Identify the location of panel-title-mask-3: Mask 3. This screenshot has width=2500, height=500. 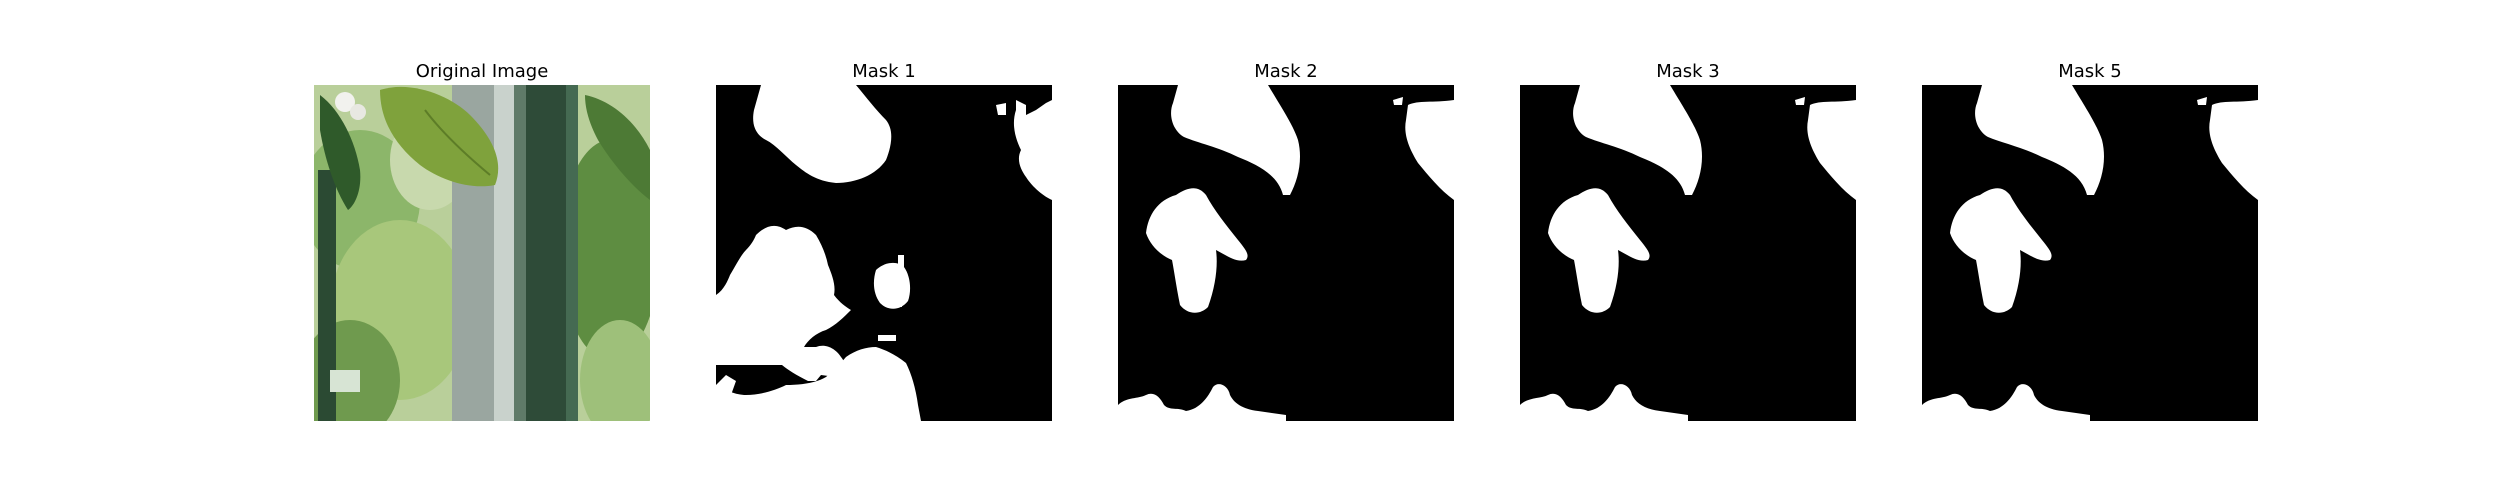
(1688, 71).